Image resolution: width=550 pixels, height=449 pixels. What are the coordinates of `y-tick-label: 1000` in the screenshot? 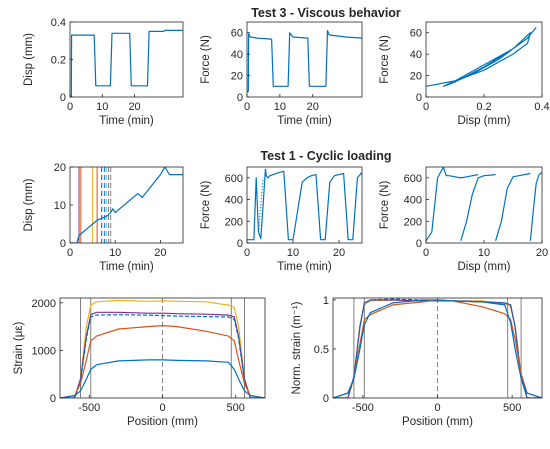 It's located at (44, 351).